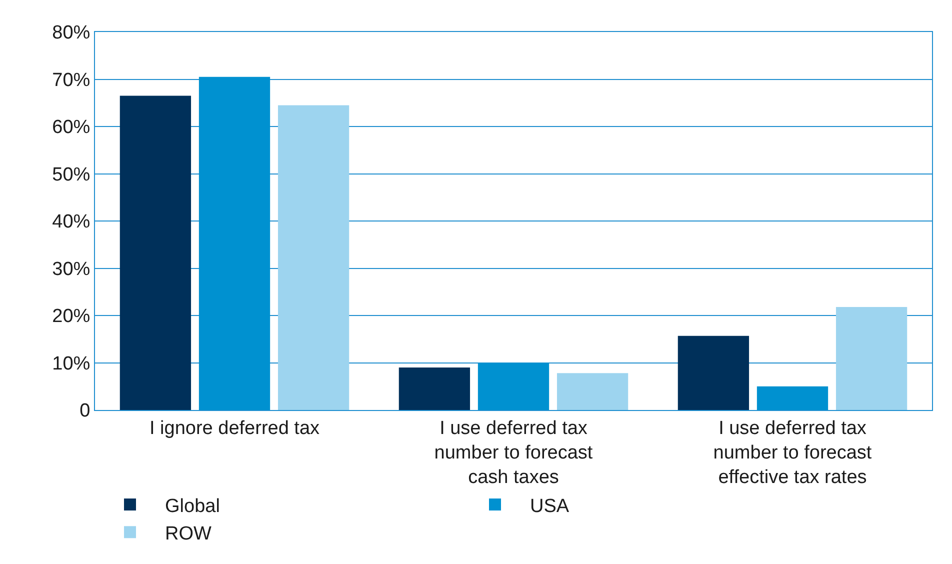  Describe the element at coordinates (514, 453) in the screenshot. I see `x-tick-label: I use deferred tax number to forecast cash taxes` at that location.